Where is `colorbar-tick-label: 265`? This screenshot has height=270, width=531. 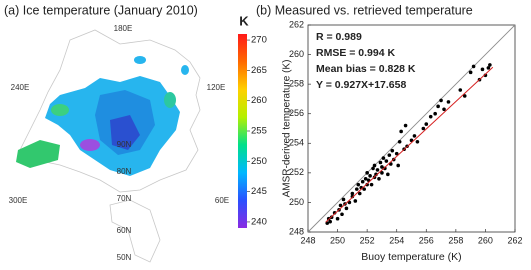
colorbar-tick-label: 265 is located at coordinates (259, 70).